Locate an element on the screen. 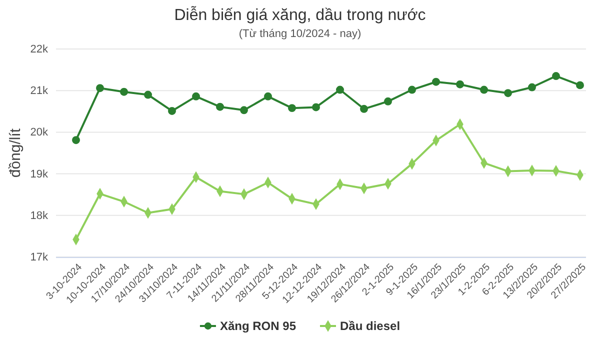  y-tick-label: 19k is located at coordinates (39, 174).